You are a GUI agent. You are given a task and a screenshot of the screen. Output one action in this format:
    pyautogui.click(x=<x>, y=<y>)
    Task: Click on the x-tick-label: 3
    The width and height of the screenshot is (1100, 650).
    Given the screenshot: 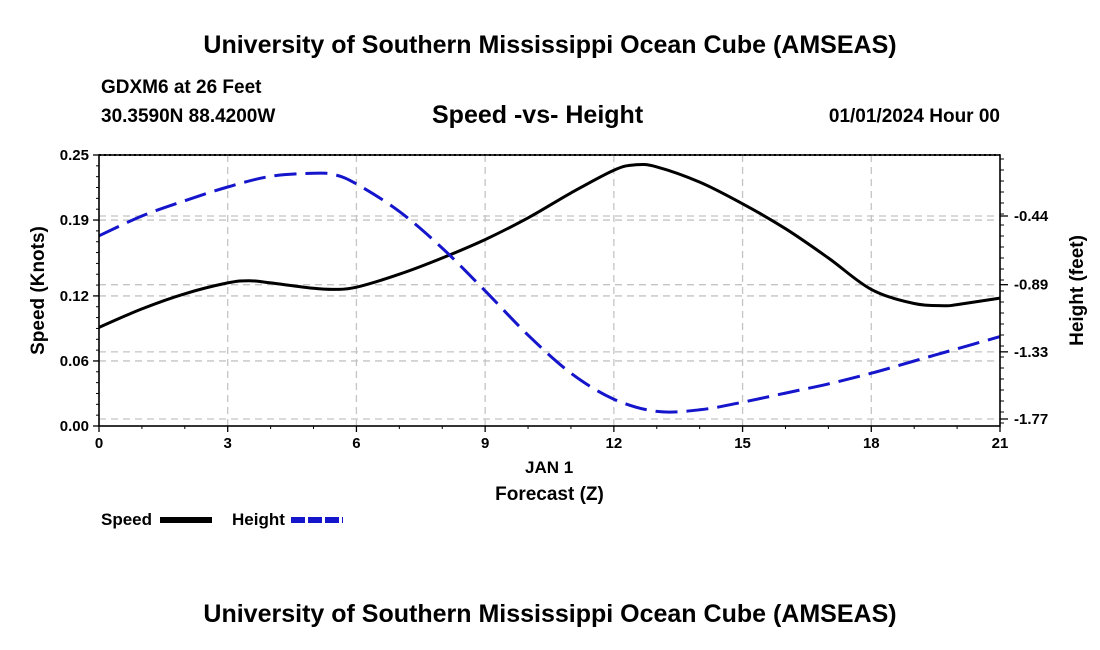 What is the action you would take?
    pyautogui.click(x=228, y=443)
    